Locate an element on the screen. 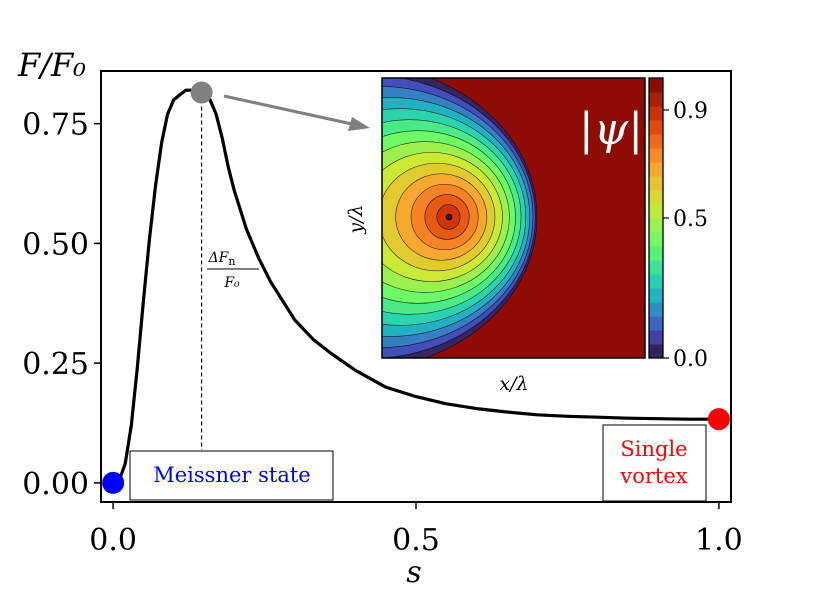 The image size is (813, 598). x-tick-label: 0.0 is located at coordinates (113, 540).